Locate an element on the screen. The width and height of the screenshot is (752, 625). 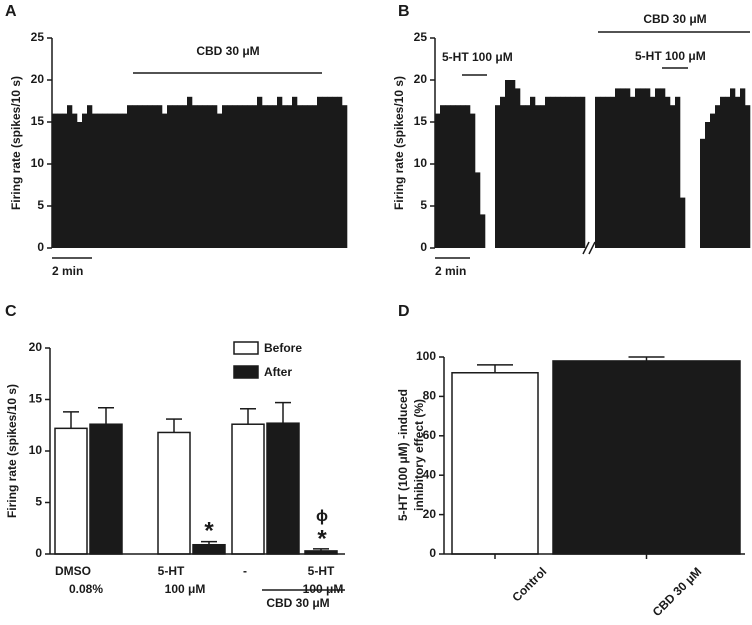
y-tick-label: 100 is located at coordinates (426, 356).